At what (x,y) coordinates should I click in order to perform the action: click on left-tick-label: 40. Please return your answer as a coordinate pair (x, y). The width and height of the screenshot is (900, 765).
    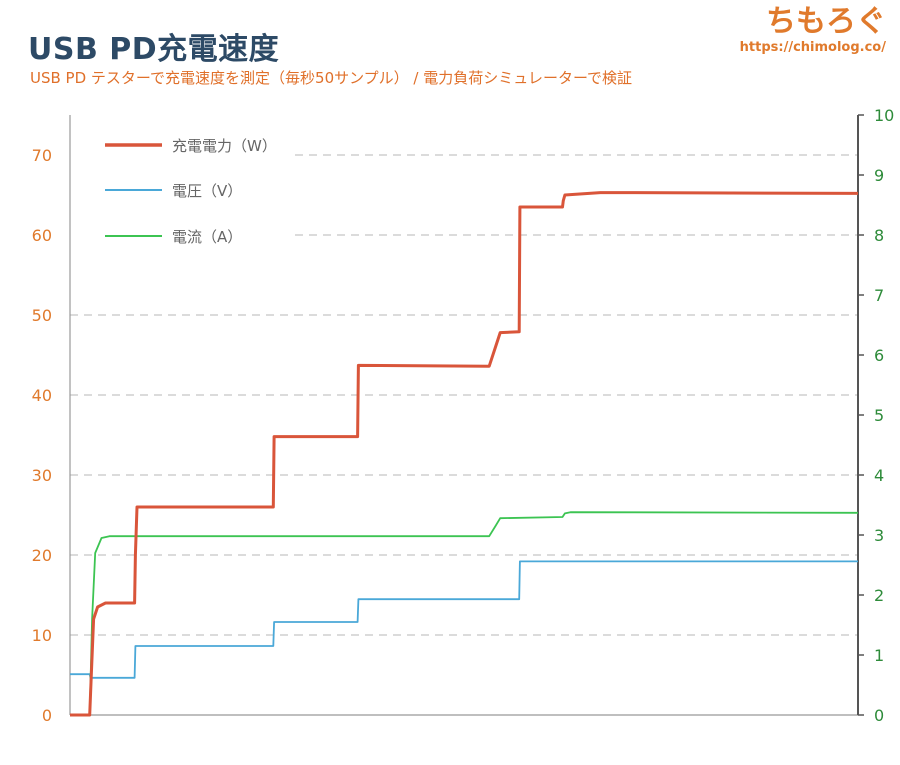
    Looking at the image, I should click on (42, 395).